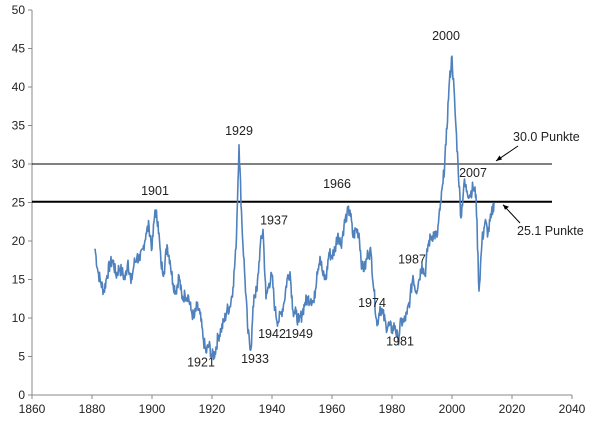 The width and height of the screenshot is (590, 423). What do you see at coordinates (473, 173) in the screenshot?
I see `annotation-label: 2007` at bounding box center [473, 173].